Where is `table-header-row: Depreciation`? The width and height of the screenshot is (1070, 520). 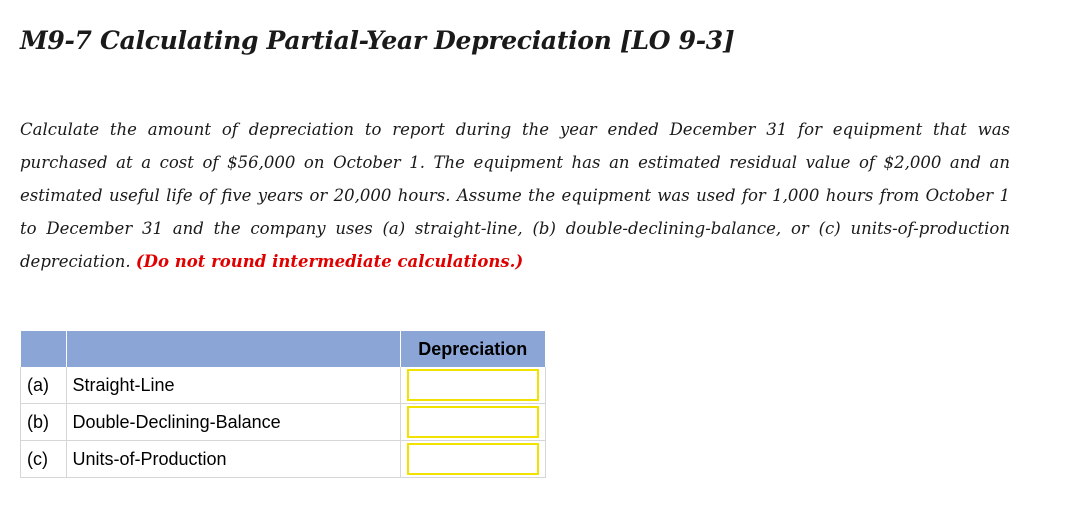 table-header-row: Depreciation is located at coordinates (282, 349).